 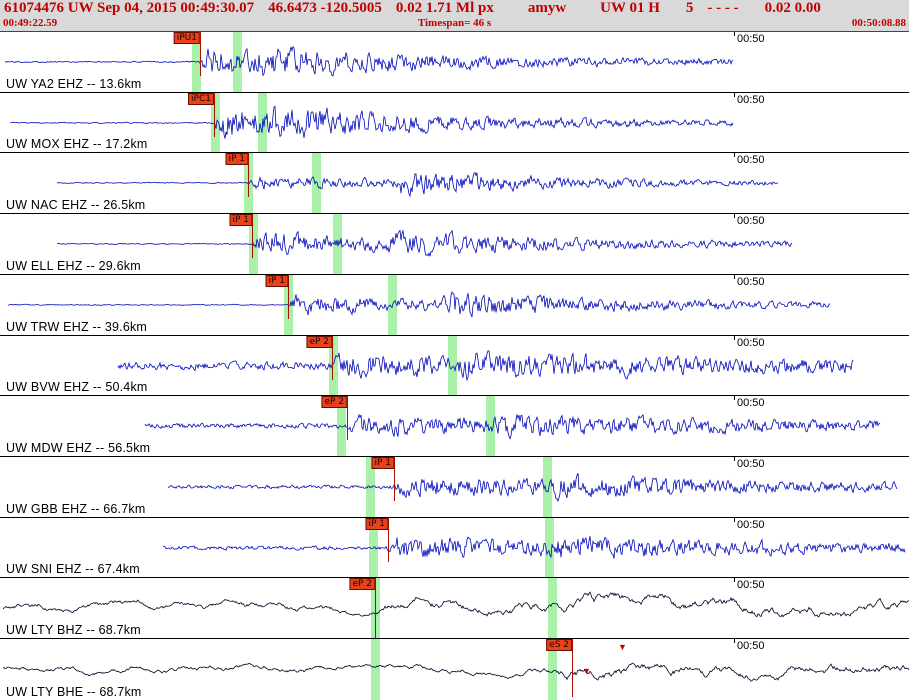 I want to click on pick-flag: iPC1, so click(x=201, y=98).